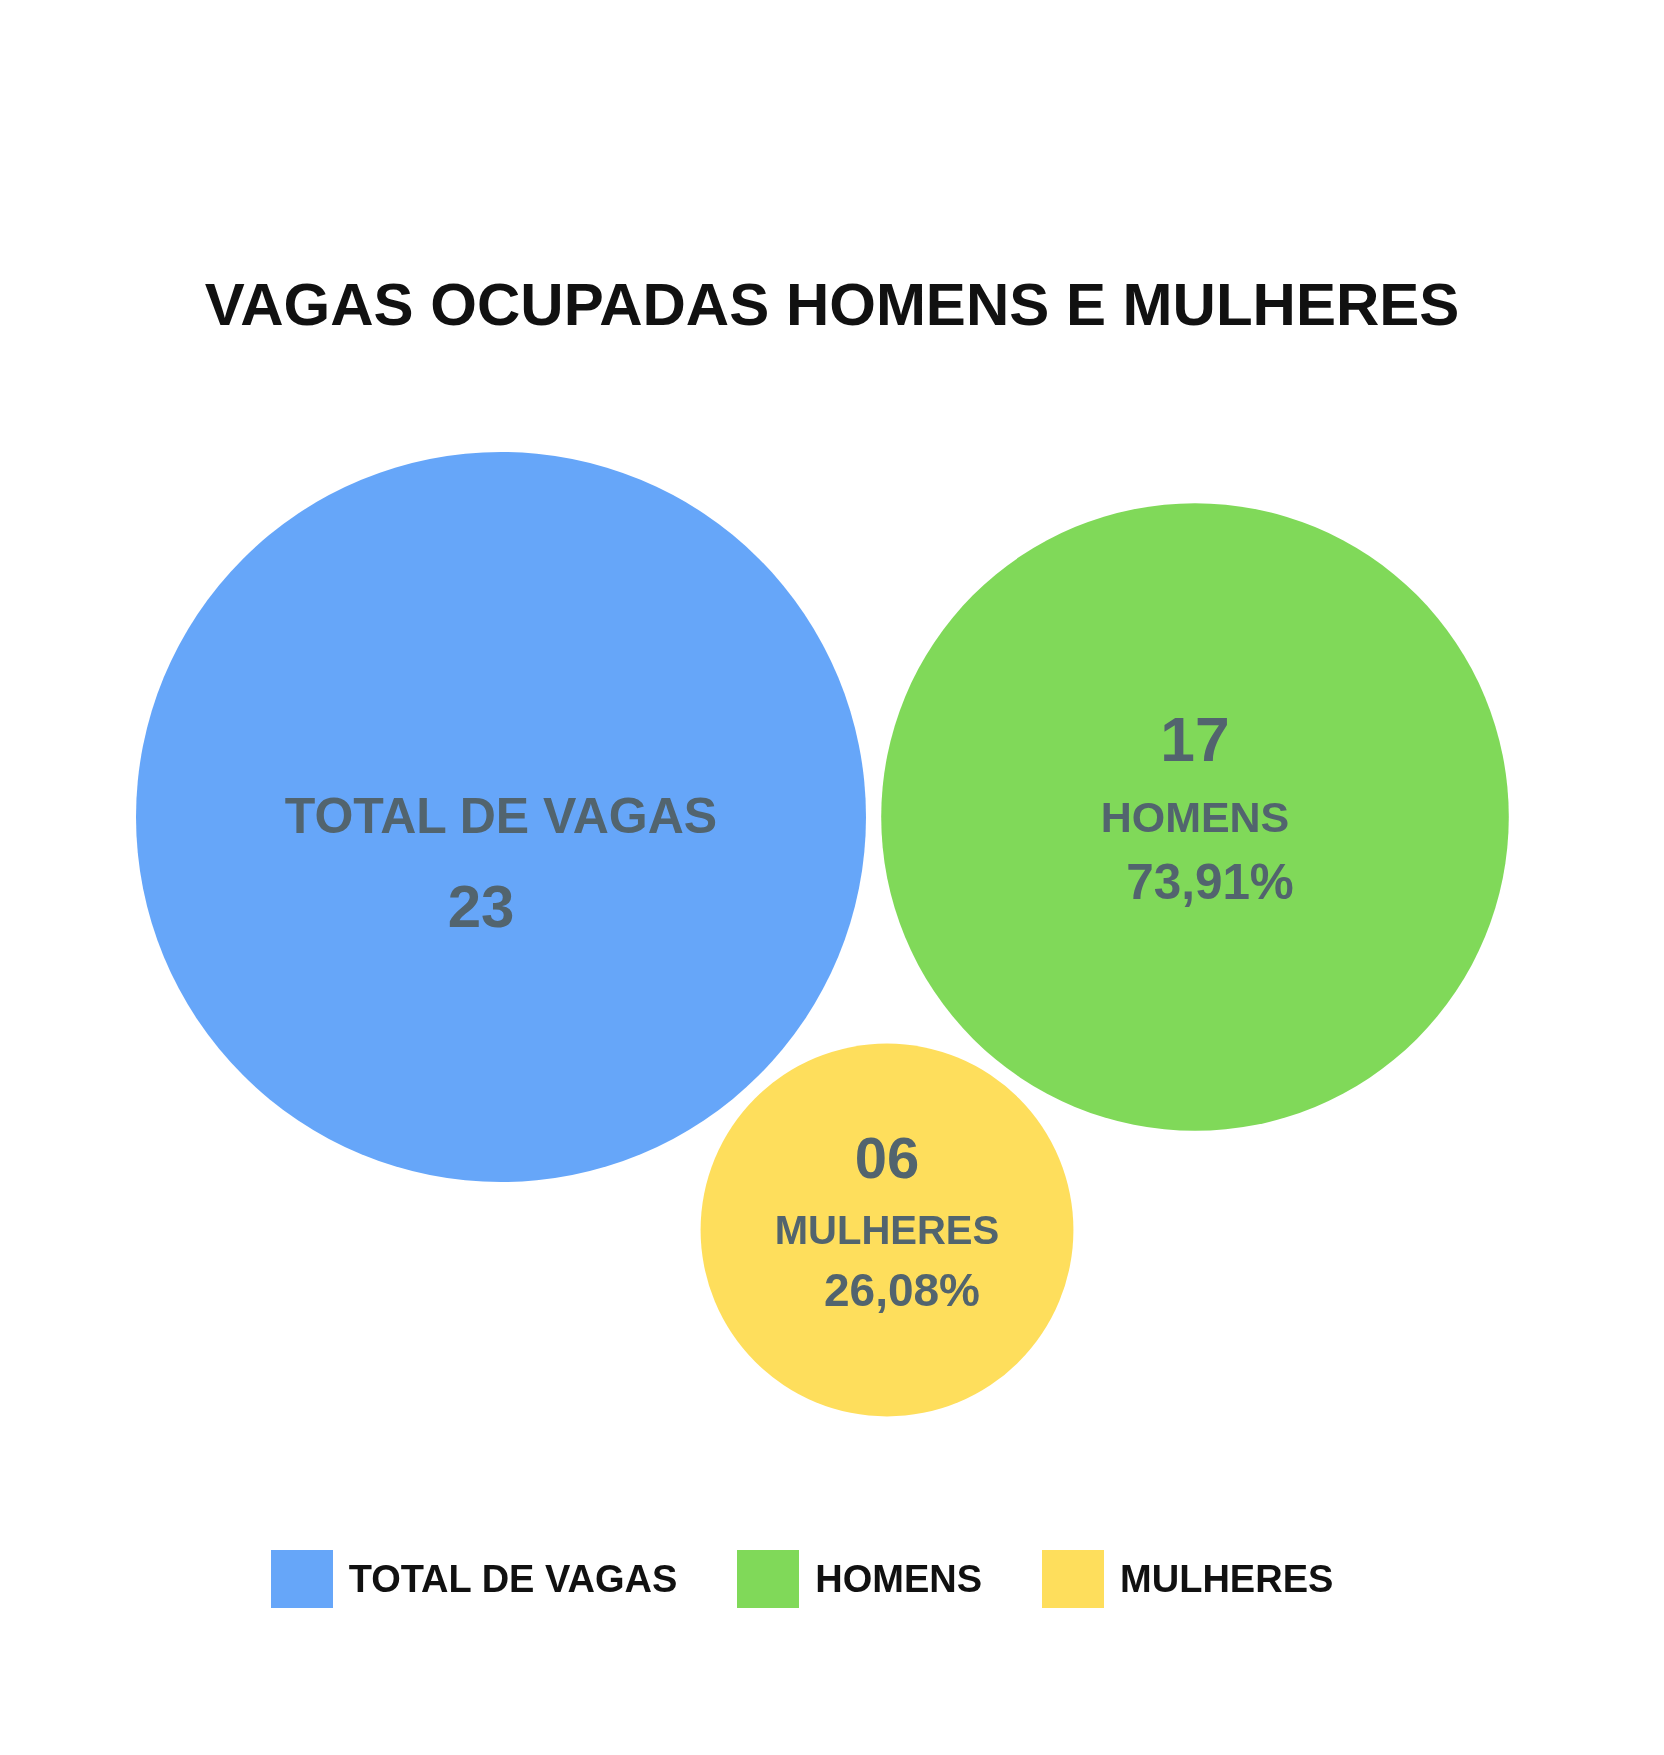 Image resolution: width=1664 pixels, height=1755 pixels. Describe the element at coordinates (832, 305) in the screenshot. I see `text: VAGAS OCUPADAS HOMENS E MULHERES` at that location.